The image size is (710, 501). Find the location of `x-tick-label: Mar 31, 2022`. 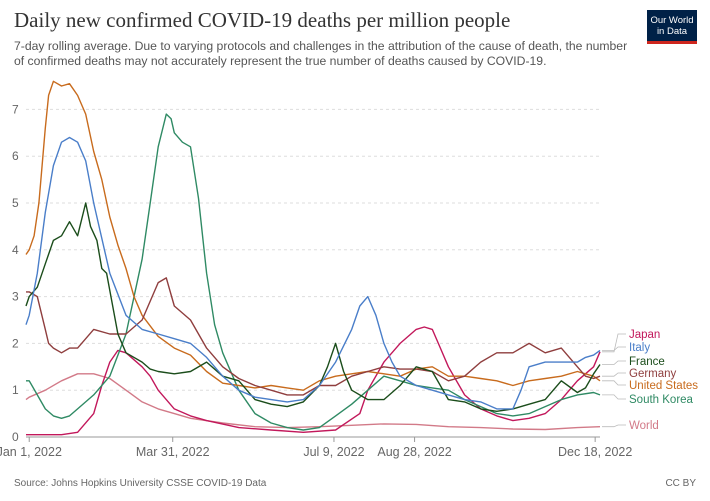

x-tick-label: Mar 31, 2022 is located at coordinates (173, 452).